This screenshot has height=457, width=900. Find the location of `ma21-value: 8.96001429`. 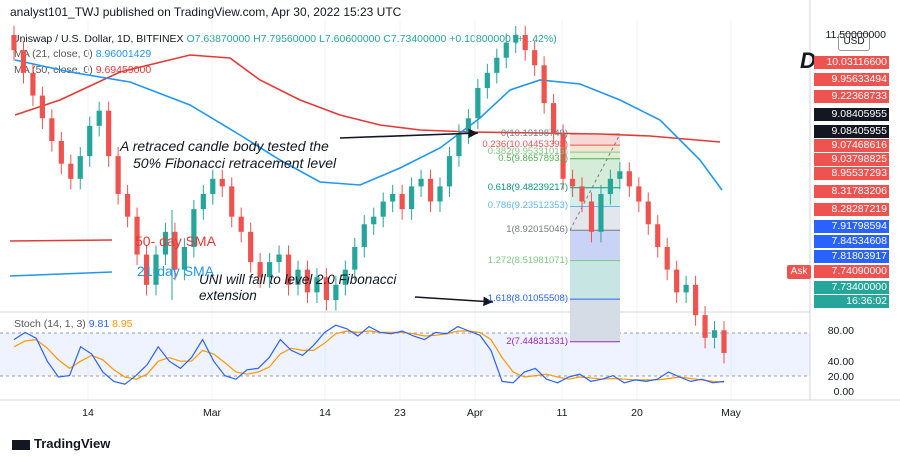

ma21-value: 8.96001429 is located at coordinates (123, 54).